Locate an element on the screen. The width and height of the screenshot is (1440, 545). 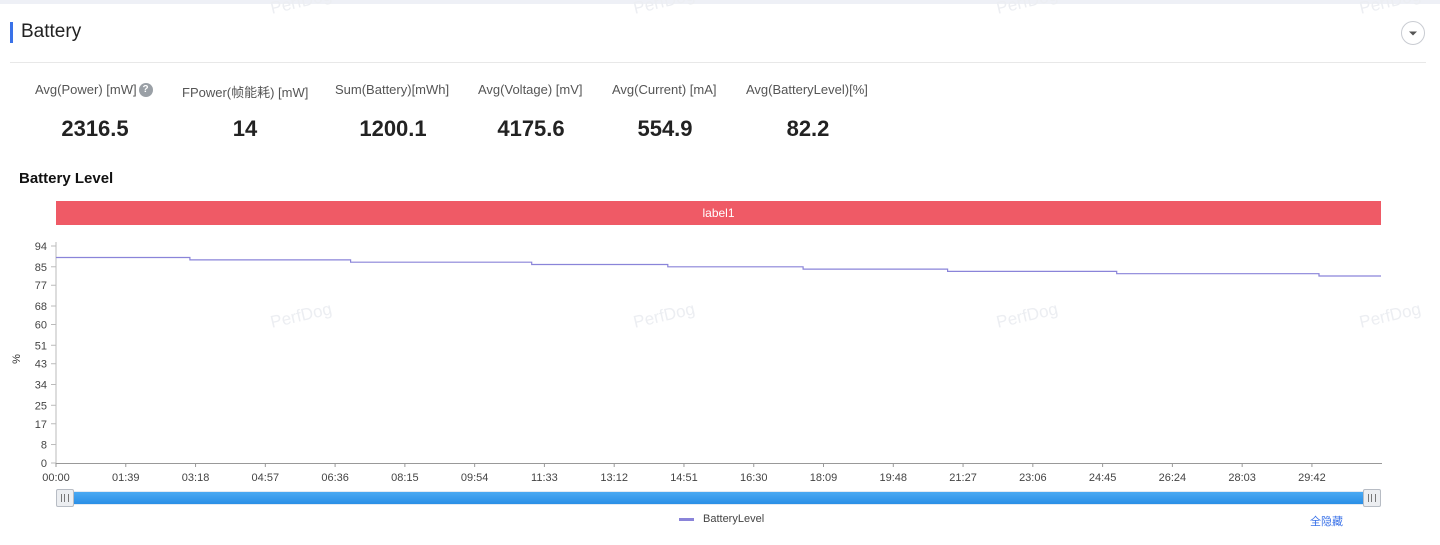
metric-value: 2316.5 is located at coordinates (95, 128).